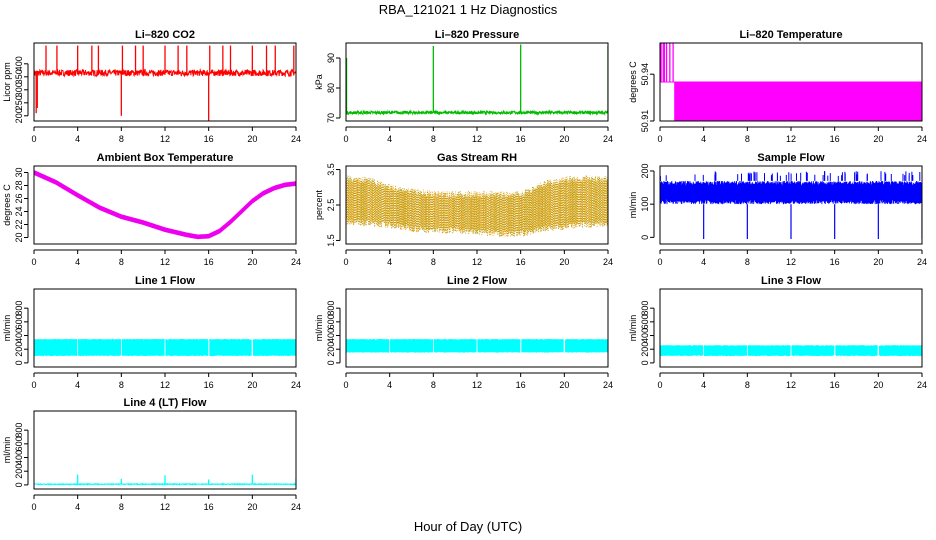 The image size is (936, 540). Describe the element at coordinates (468, 9) in the screenshot. I see `figure-title: RBA_121021 1 Hz Diagnostics` at that location.